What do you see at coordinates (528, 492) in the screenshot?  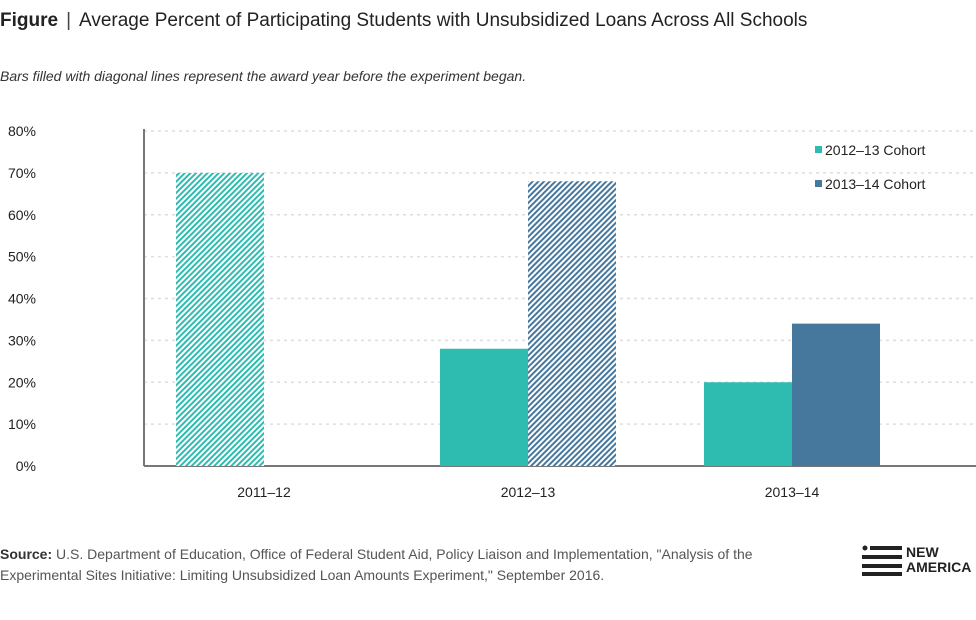 I see `x-tick-label: 2012–13` at bounding box center [528, 492].